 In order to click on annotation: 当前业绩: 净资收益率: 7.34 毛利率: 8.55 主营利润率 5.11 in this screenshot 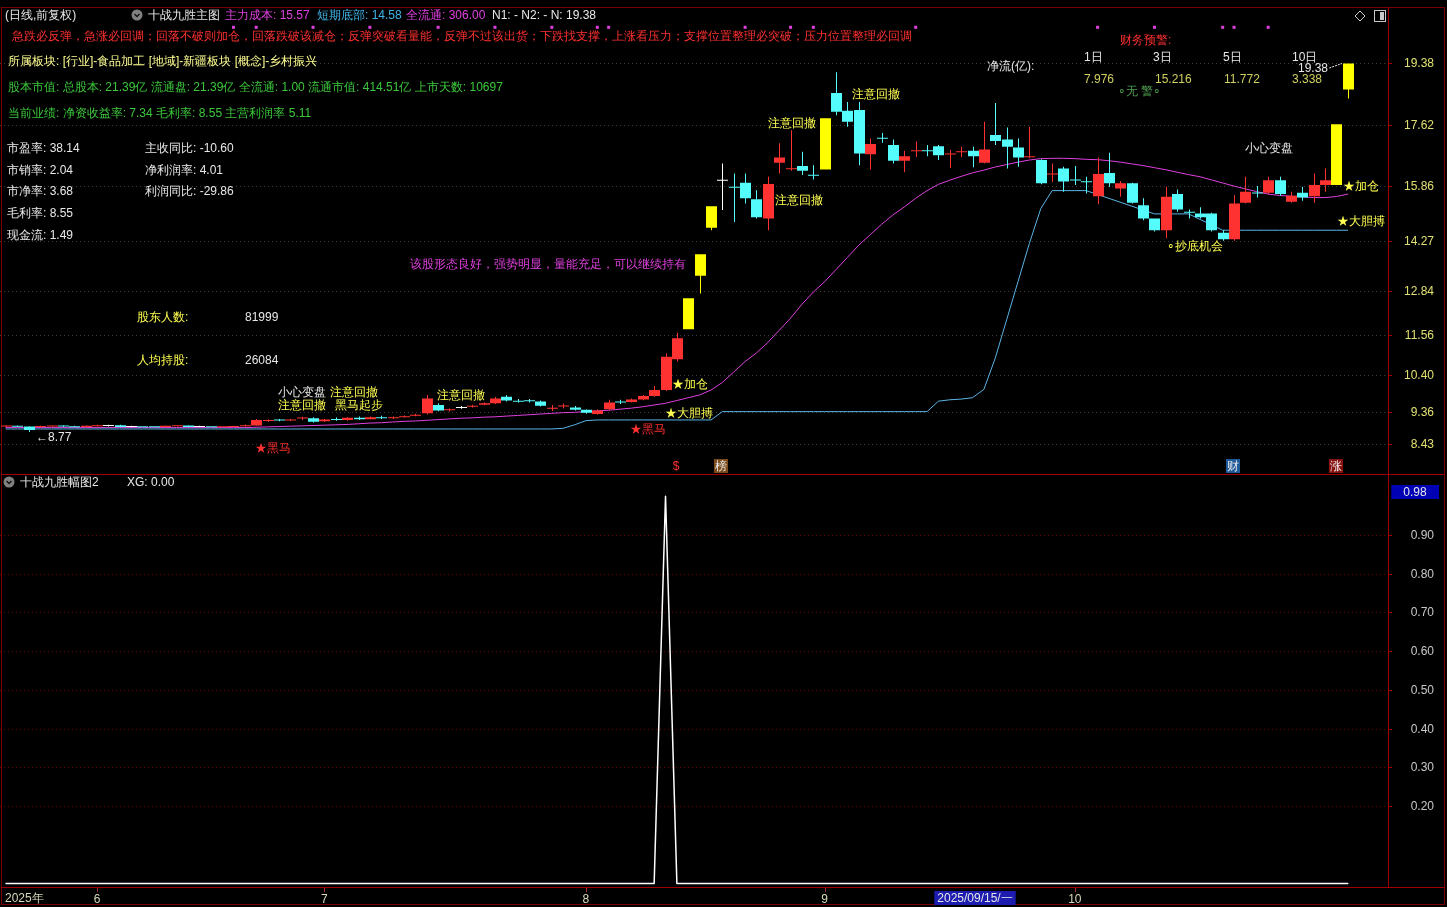, I will do `click(160, 113)`.